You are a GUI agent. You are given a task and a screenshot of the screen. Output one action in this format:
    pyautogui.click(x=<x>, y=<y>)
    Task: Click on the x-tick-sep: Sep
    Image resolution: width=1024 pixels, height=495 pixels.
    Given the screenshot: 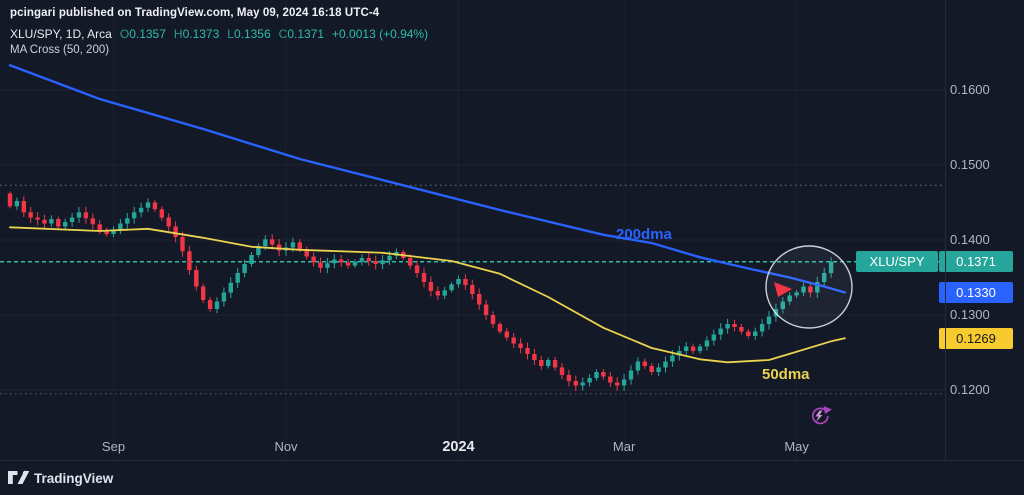 What is the action you would take?
    pyautogui.click(x=113, y=446)
    